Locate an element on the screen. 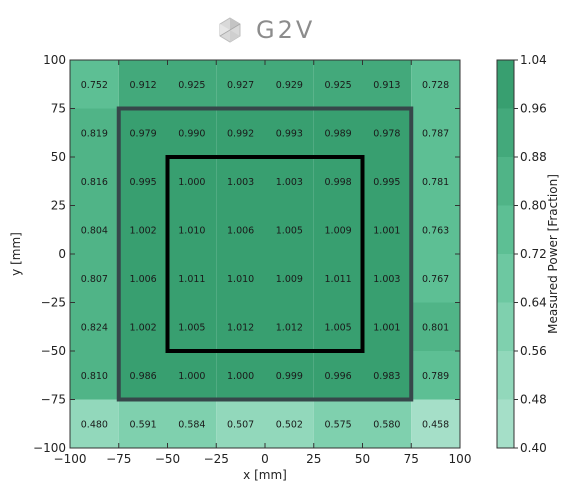  cell-value-label: 0.580 is located at coordinates (386, 424).